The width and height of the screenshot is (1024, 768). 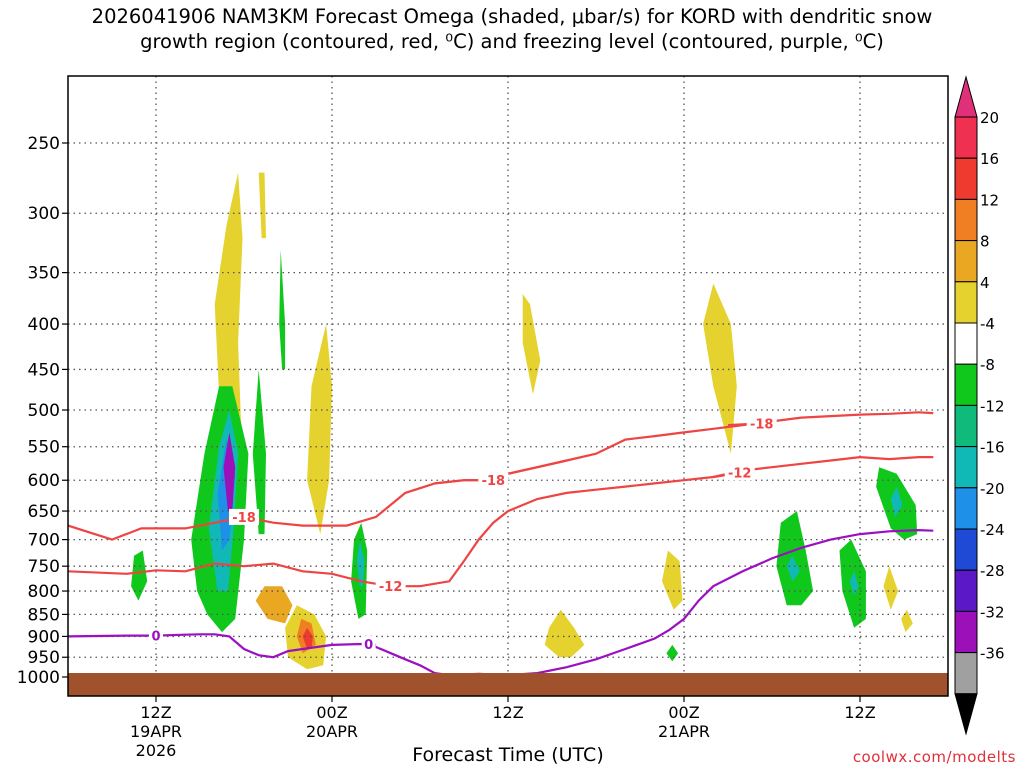 I want to click on y-tick-label: 550, so click(x=44, y=448).